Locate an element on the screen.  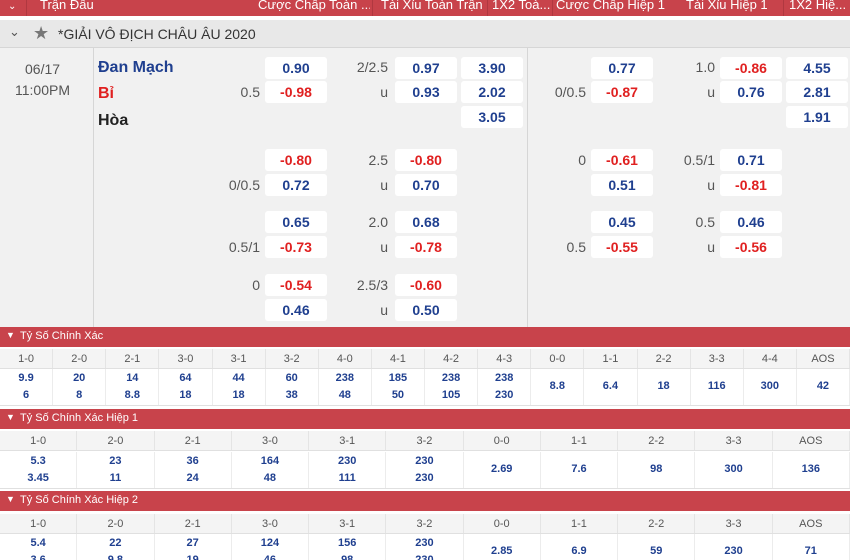
odds-button: 0.77 is located at coordinates (622, 68).